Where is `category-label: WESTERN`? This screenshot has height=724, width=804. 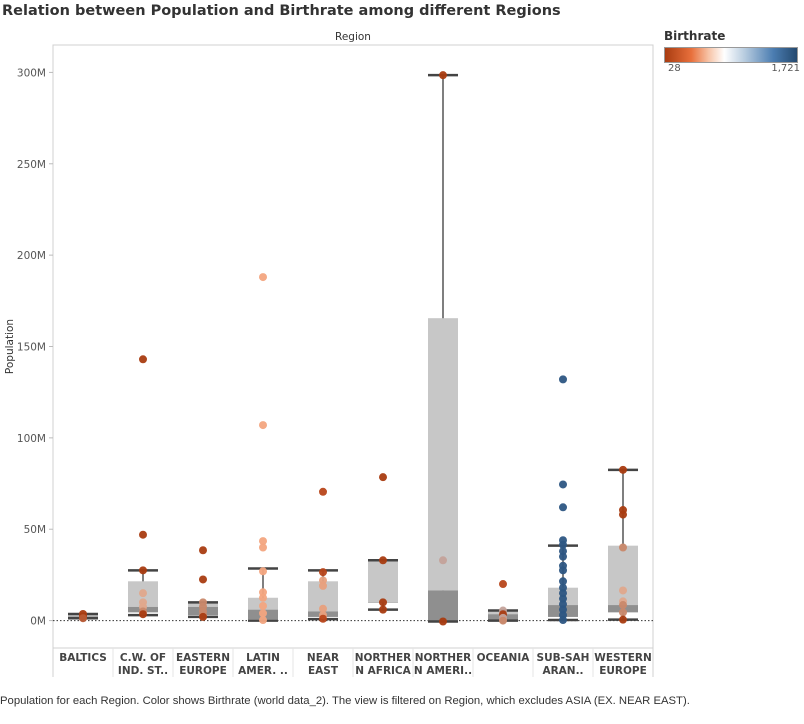 category-label: WESTERN is located at coordinates (623, 658).